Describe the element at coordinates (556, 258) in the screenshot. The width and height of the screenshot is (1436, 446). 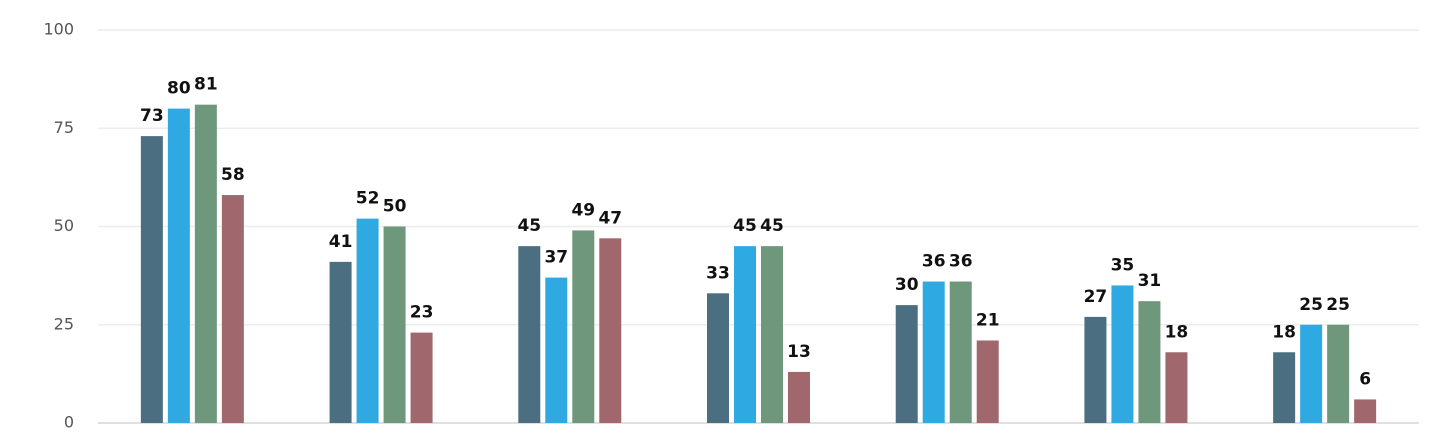
I see `value-label: 37` at that location.